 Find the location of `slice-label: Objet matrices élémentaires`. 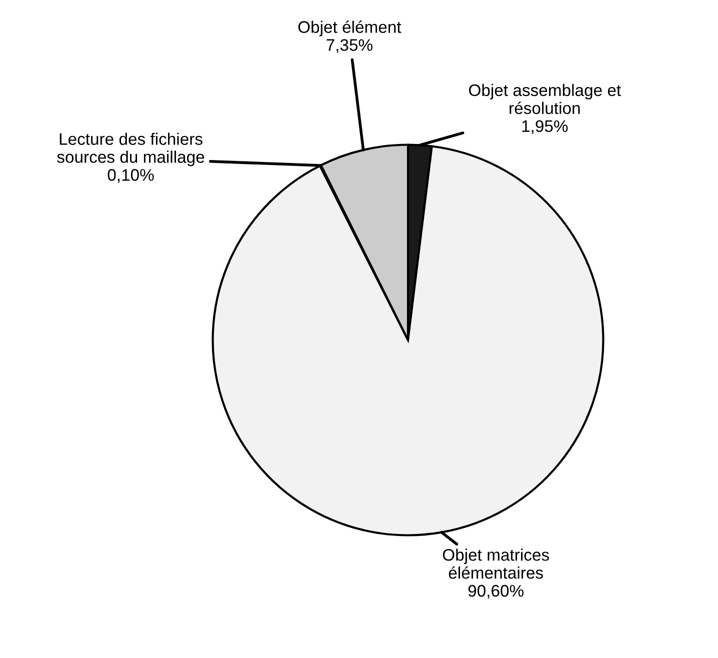

slice-label: Objet matrices élémentaires is located at coordinates (495, 563).